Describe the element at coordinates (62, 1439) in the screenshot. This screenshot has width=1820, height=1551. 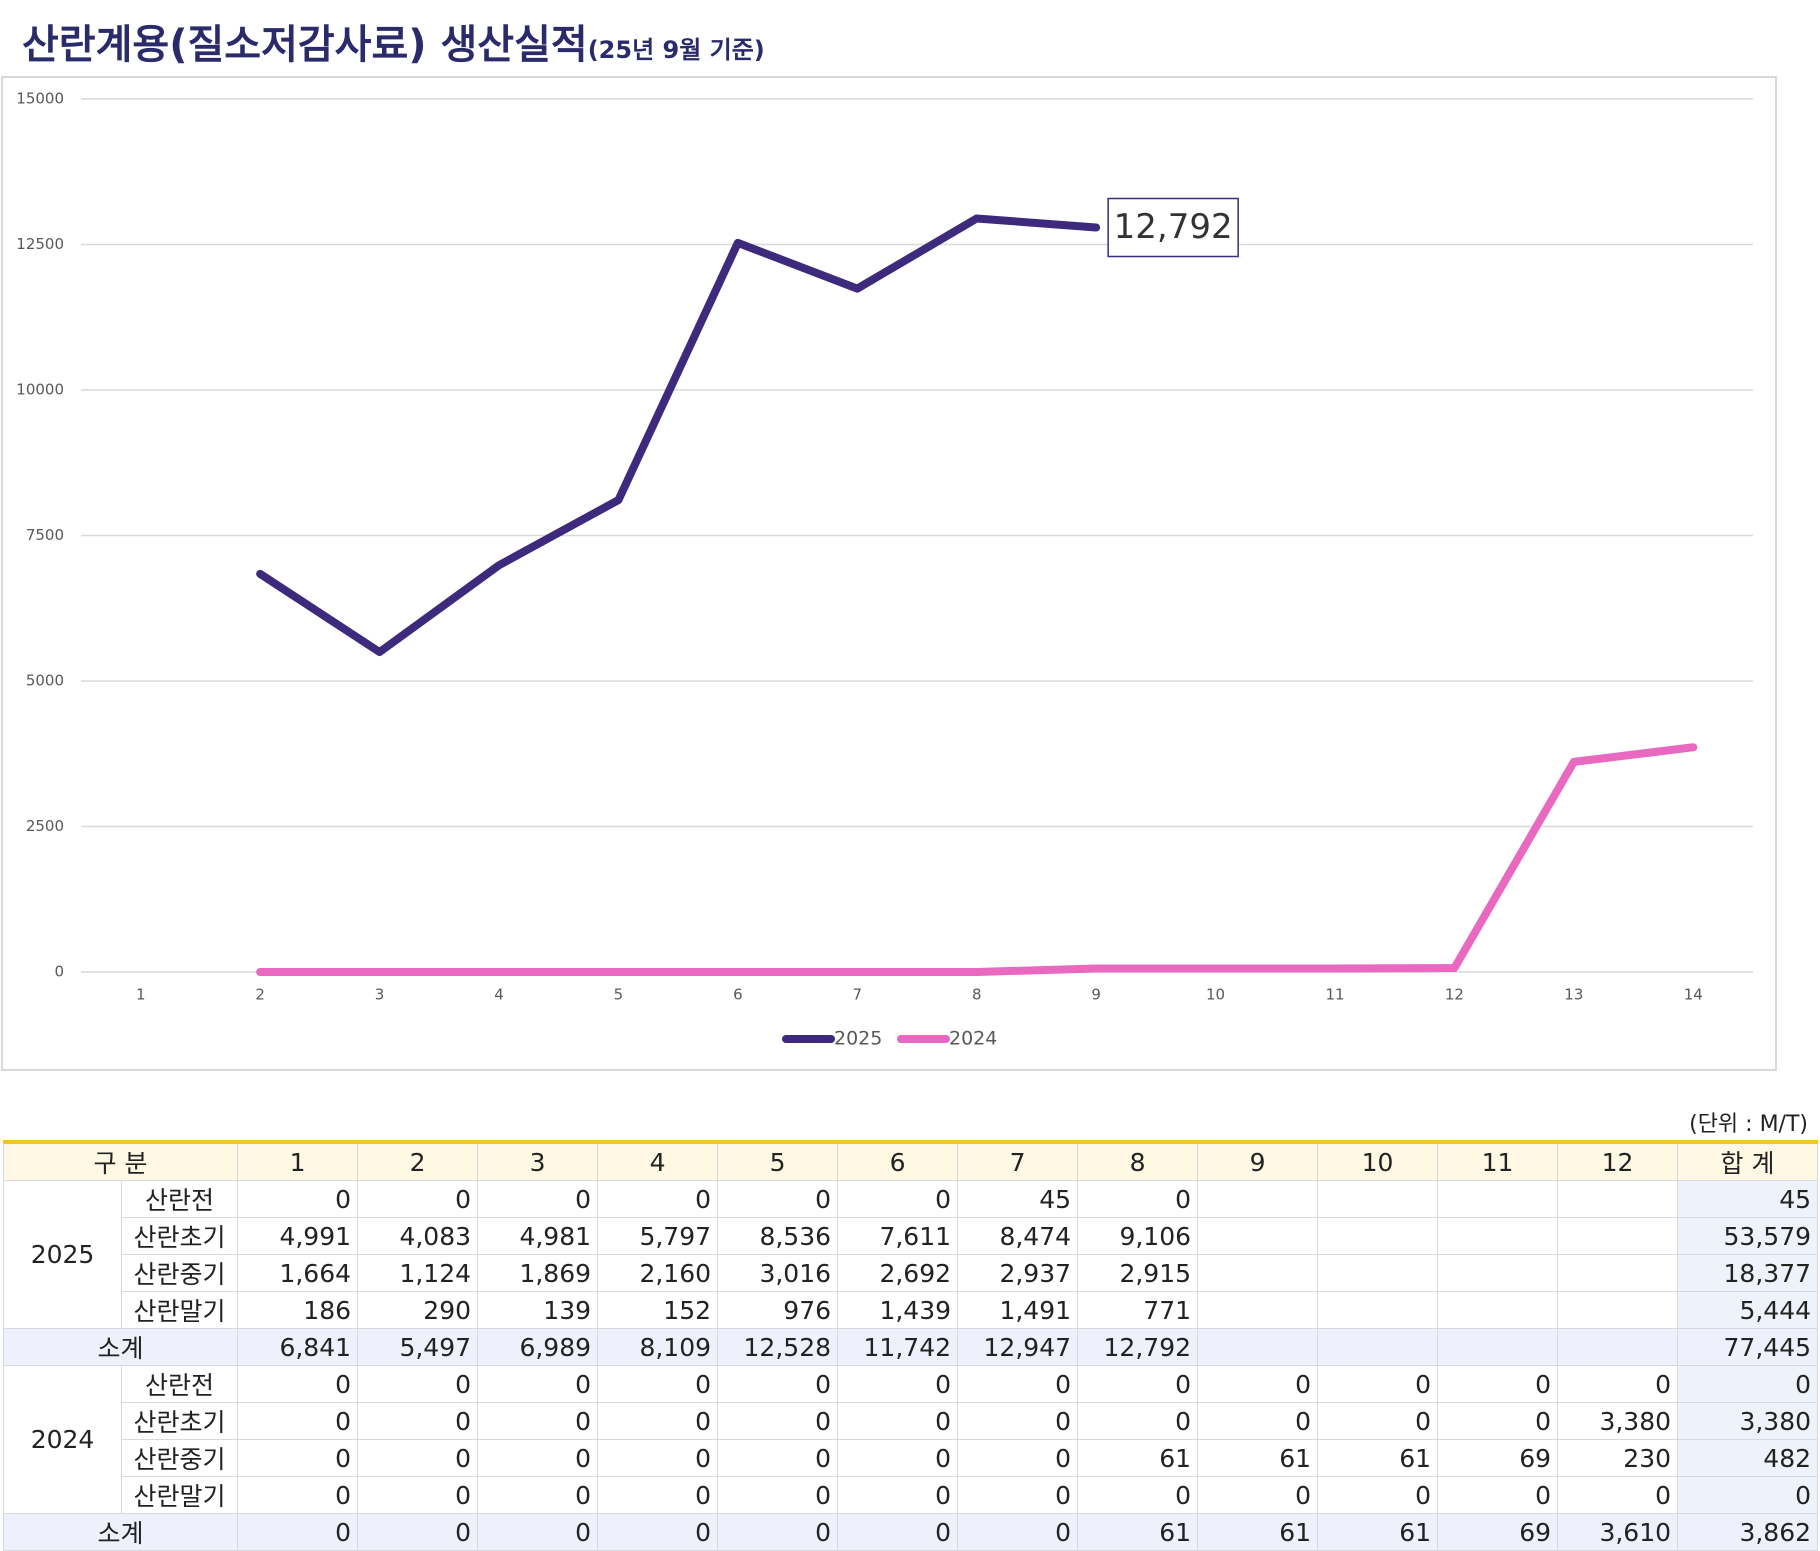
I see `year-cell: 2024` at that location.